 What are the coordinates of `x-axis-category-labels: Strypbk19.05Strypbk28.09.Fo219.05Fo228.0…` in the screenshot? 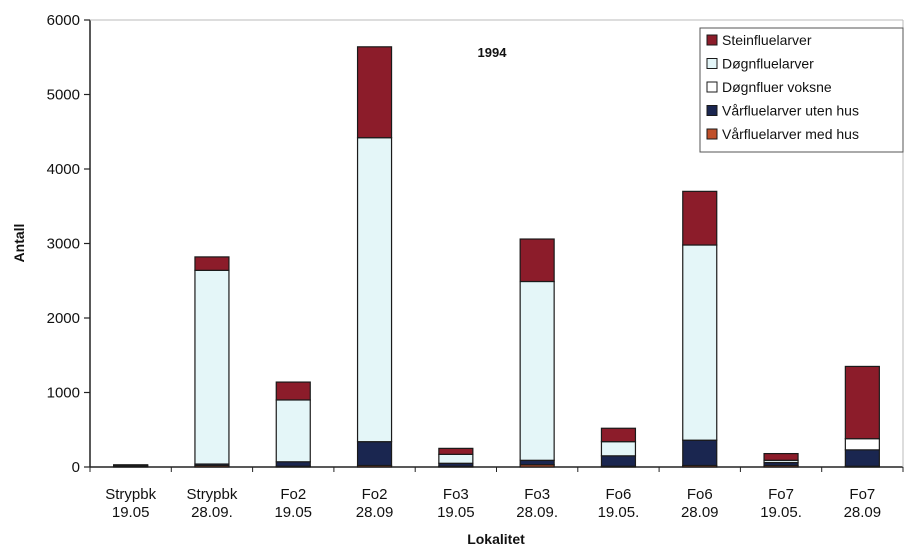 It's located at (496, 494).